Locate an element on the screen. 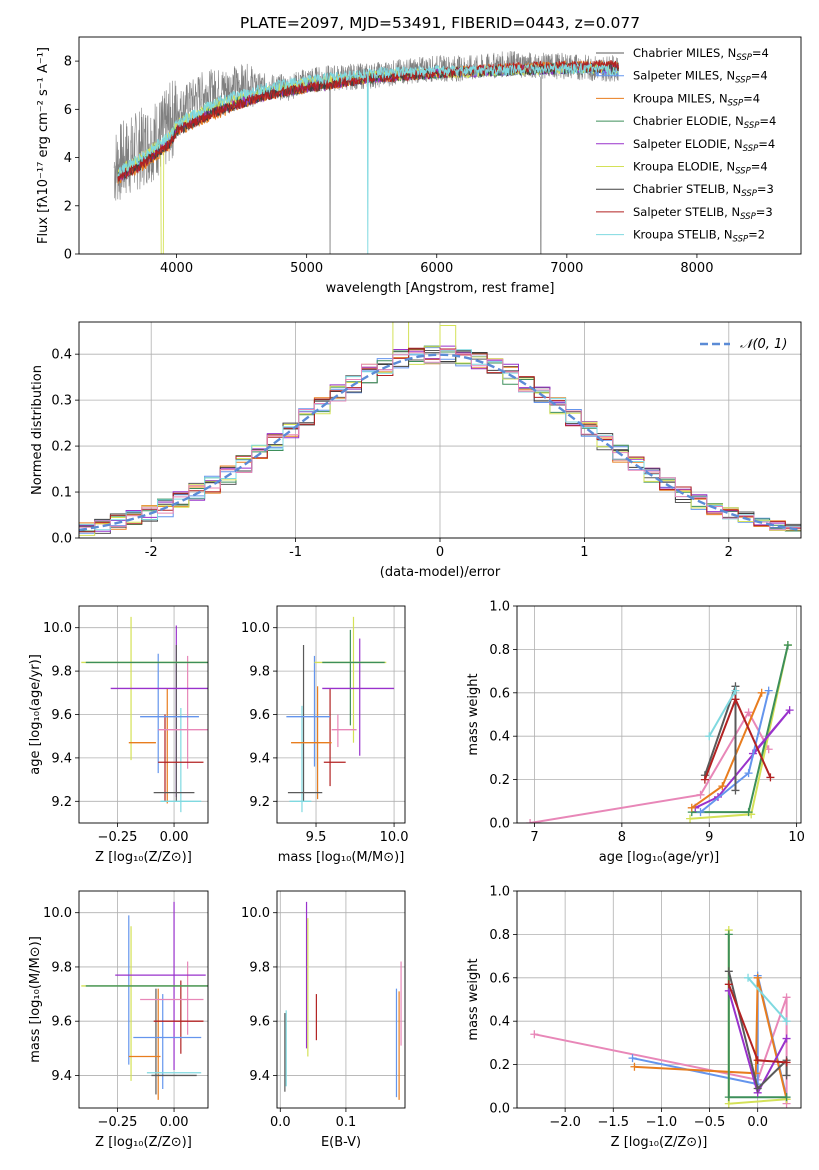 Image resolution: width=819 pixels, height=1170 pixels. spectrum-ylabel: Flux [fλ10⁻¹⁷ erg cm⁻² s⁻¹ A⁻¹] is located at coordinates (43, 145).